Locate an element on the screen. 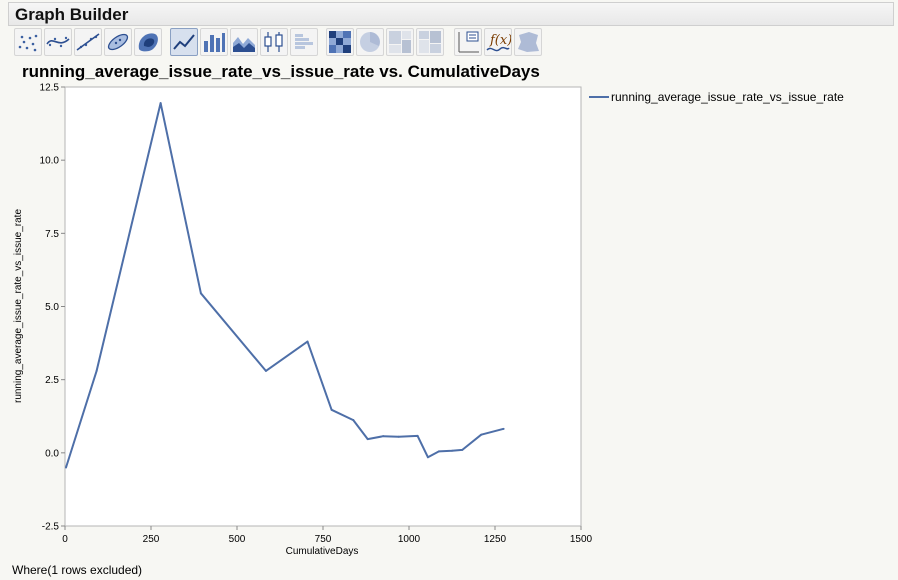 This screenshot has height=580, width=898. y-tick-label: 7.5 is located at coordinates (52, 234).